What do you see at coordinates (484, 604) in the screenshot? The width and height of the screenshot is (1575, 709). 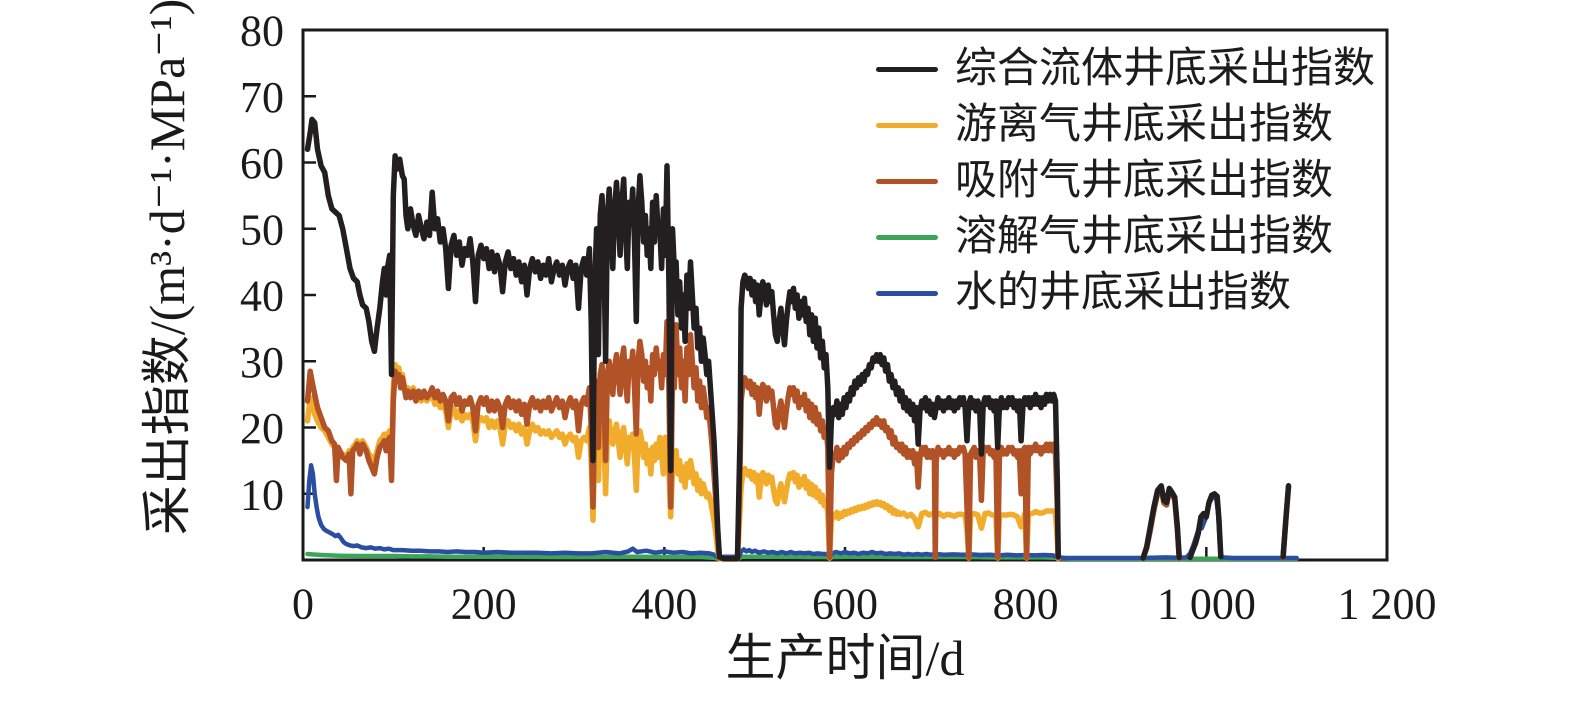 I see `x-tick-label: 200` at bounding box center [484, 604].